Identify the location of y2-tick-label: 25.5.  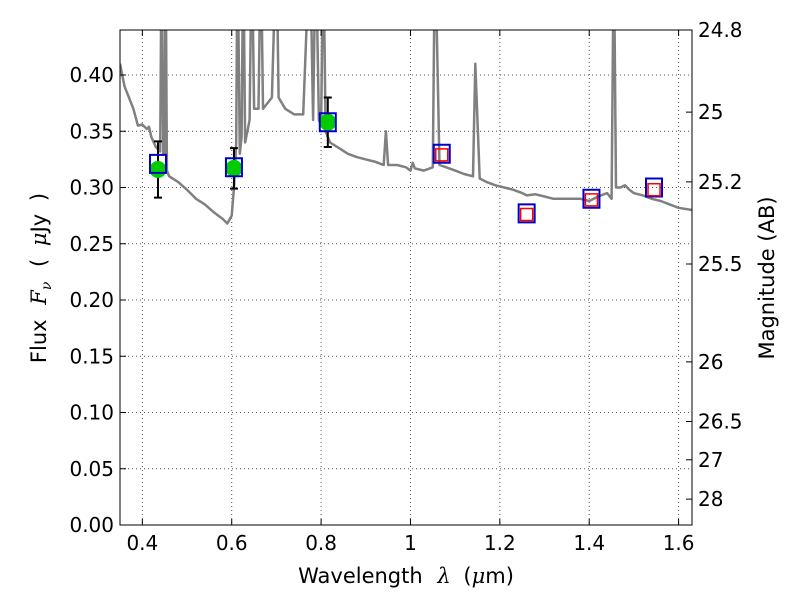
(720, 264).